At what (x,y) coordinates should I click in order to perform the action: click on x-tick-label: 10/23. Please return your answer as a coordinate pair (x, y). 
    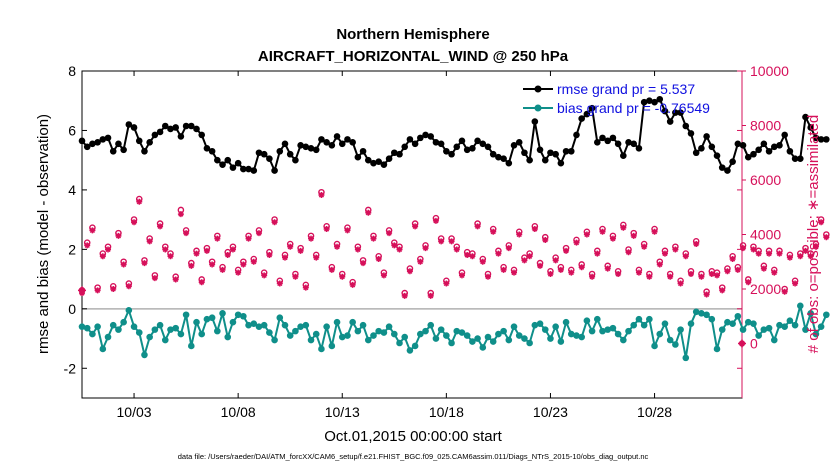
    Looking at the image, I should click on (550, 412).